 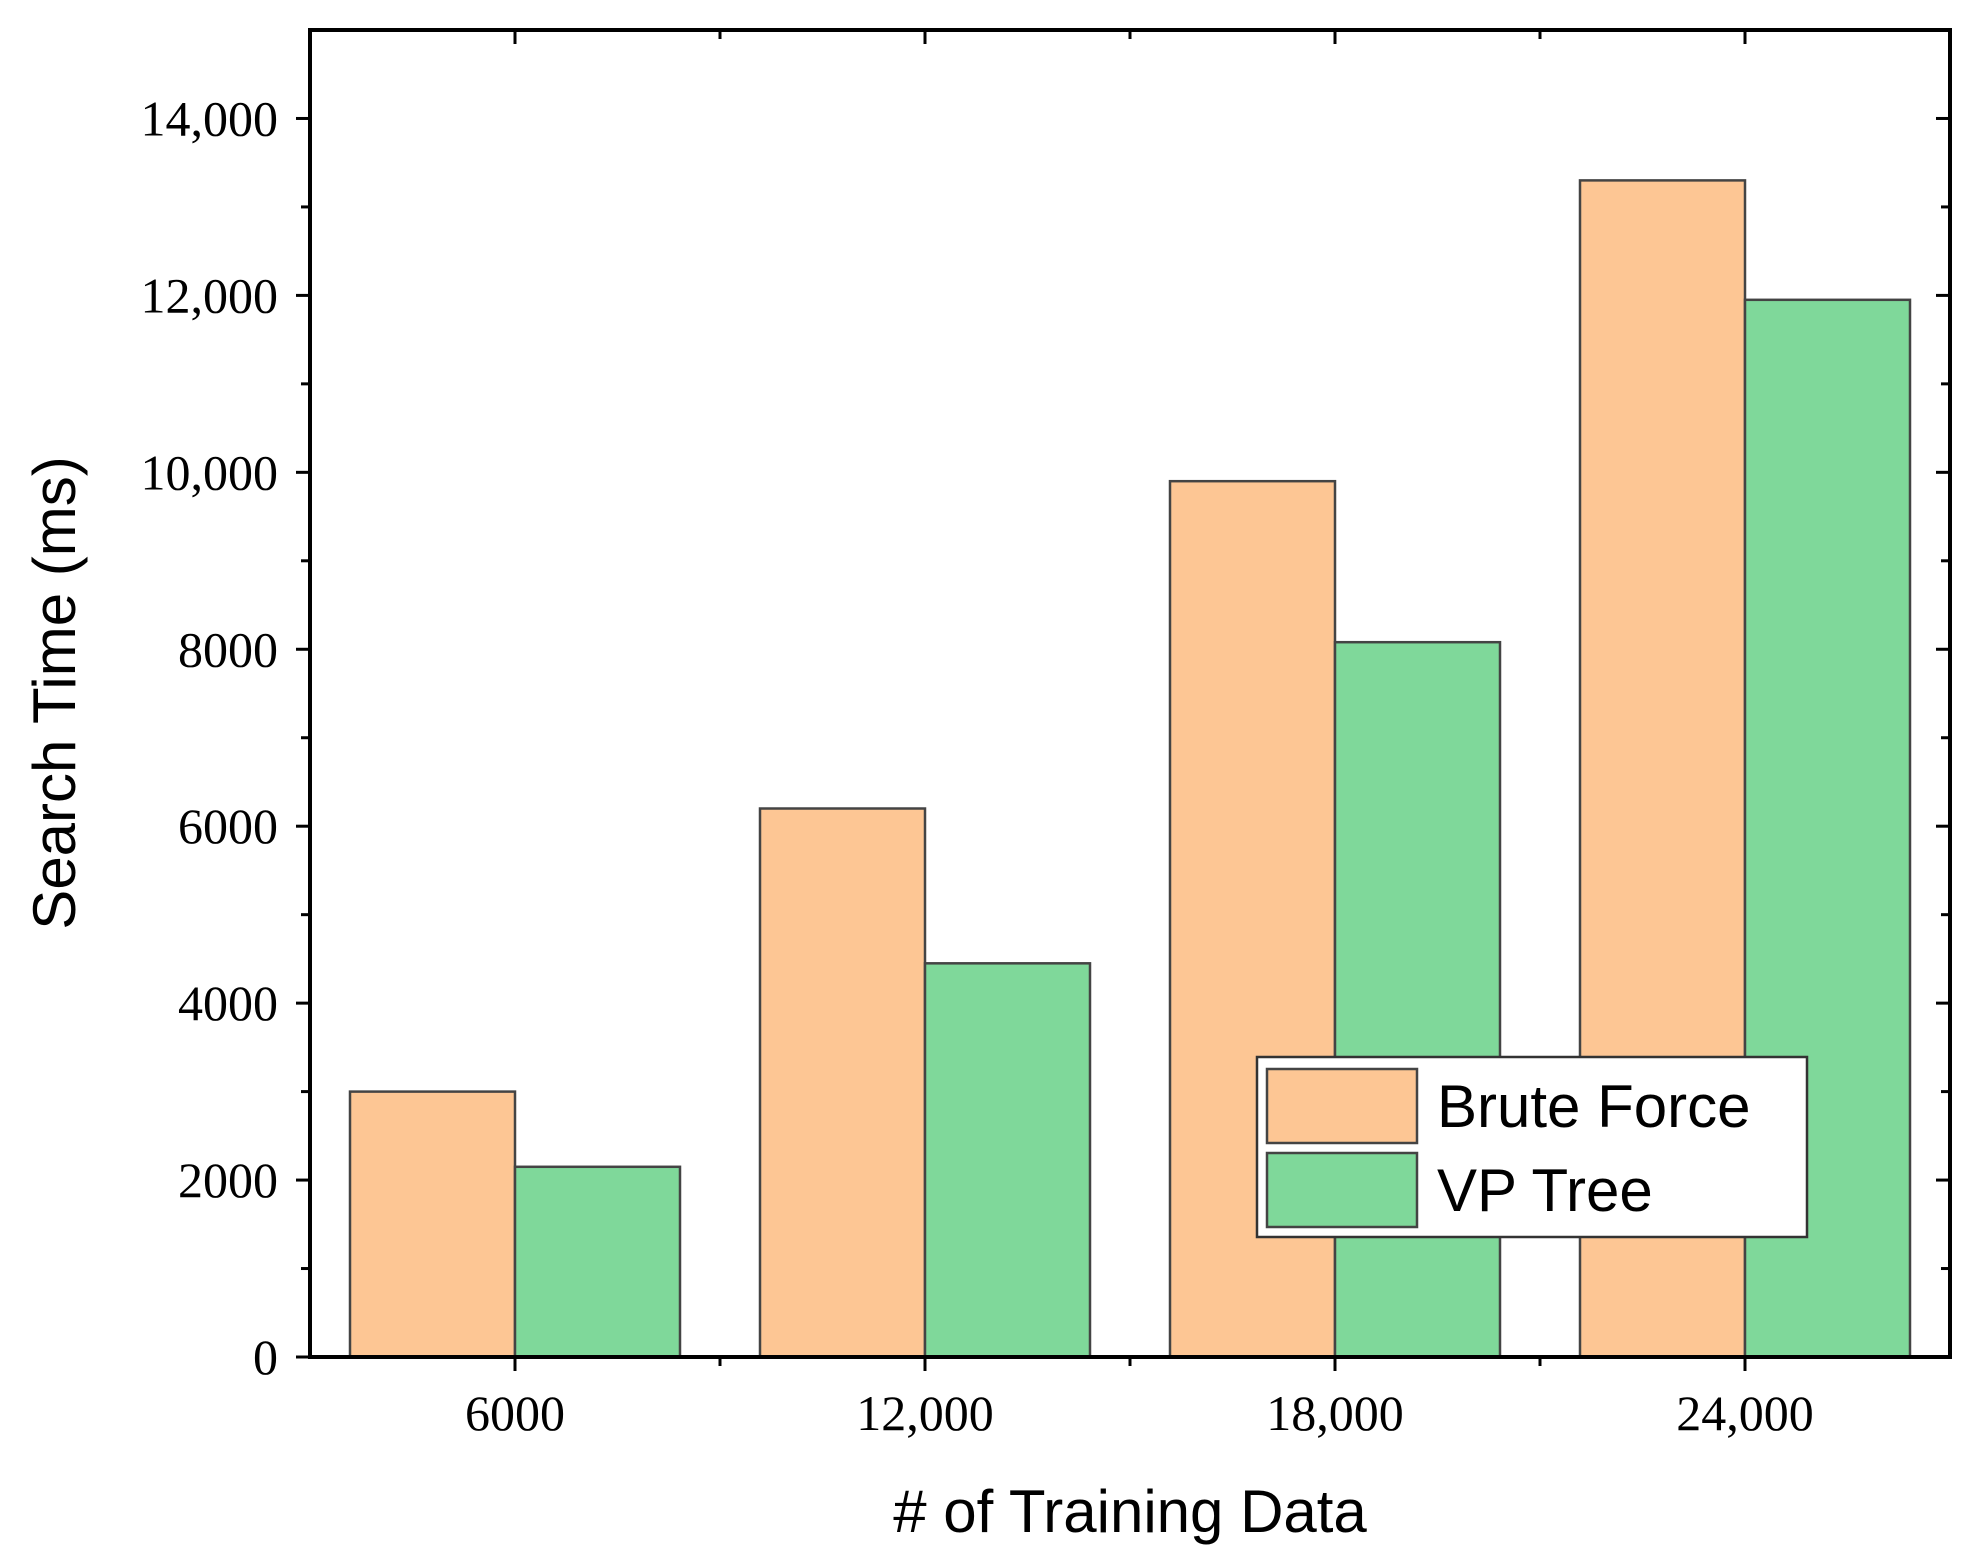 I want to click on y-tick-label: 4000, so click(x=228, y=1003).